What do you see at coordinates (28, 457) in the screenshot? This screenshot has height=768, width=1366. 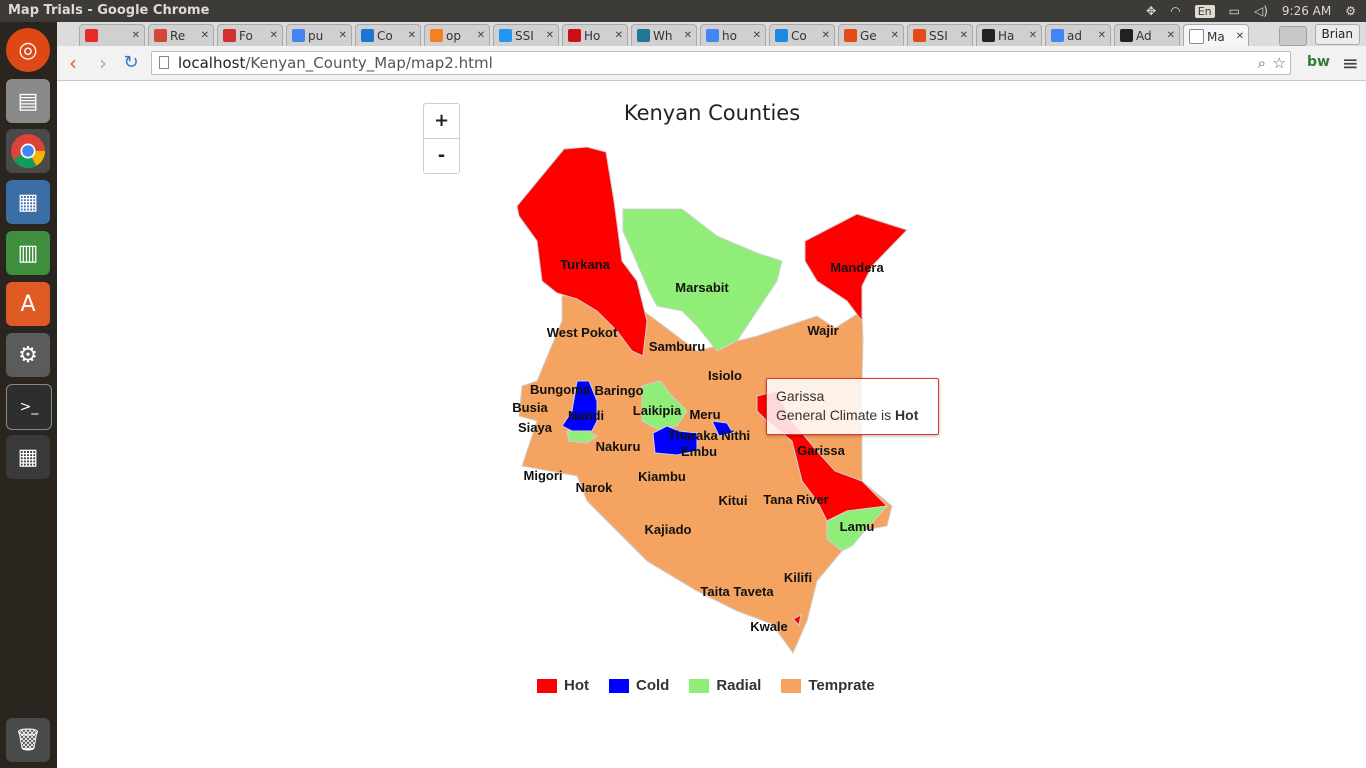 I see `workspace-switcher-icon: ▦` at bounding box center [28, 457].